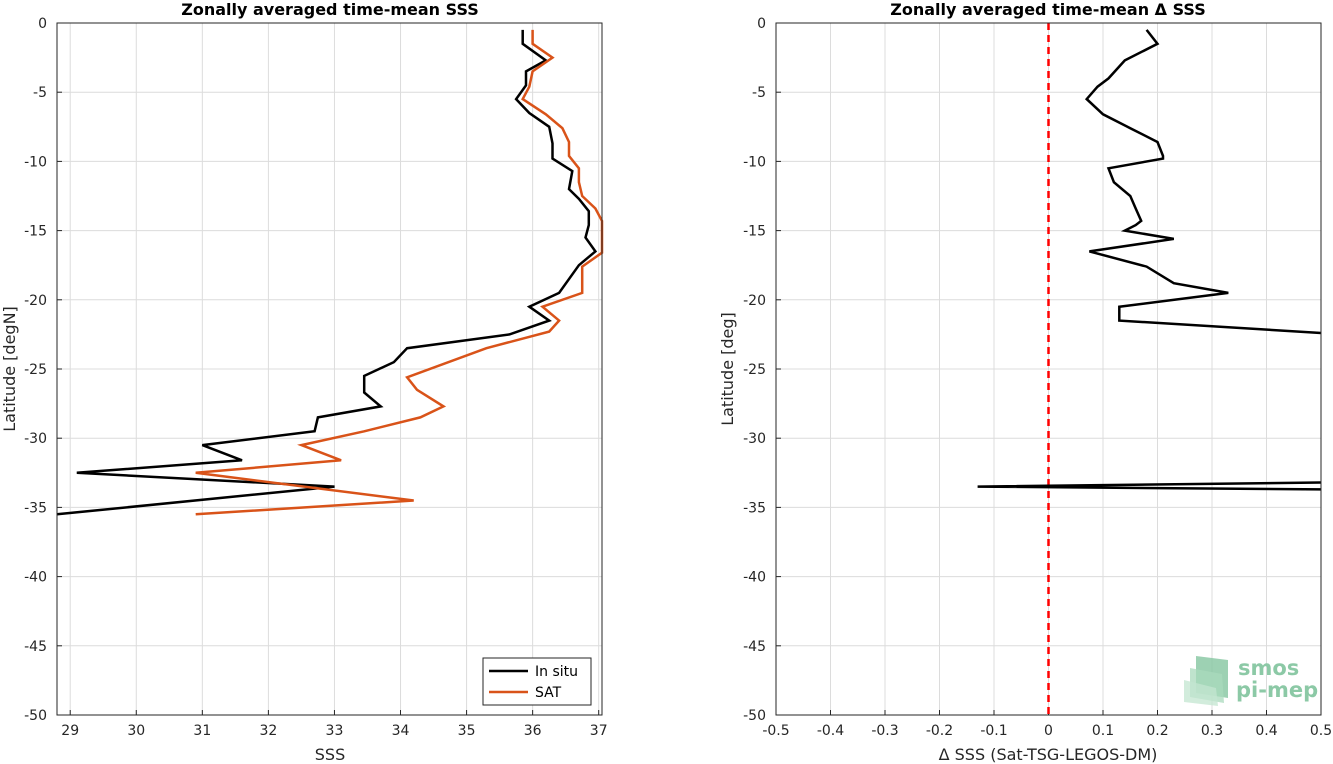 The width and height of the screenshot is (1333, 764). Describe the element at coordinates (1048, 731) in the screenshot. I see `x-tick-label: 0` at that location.